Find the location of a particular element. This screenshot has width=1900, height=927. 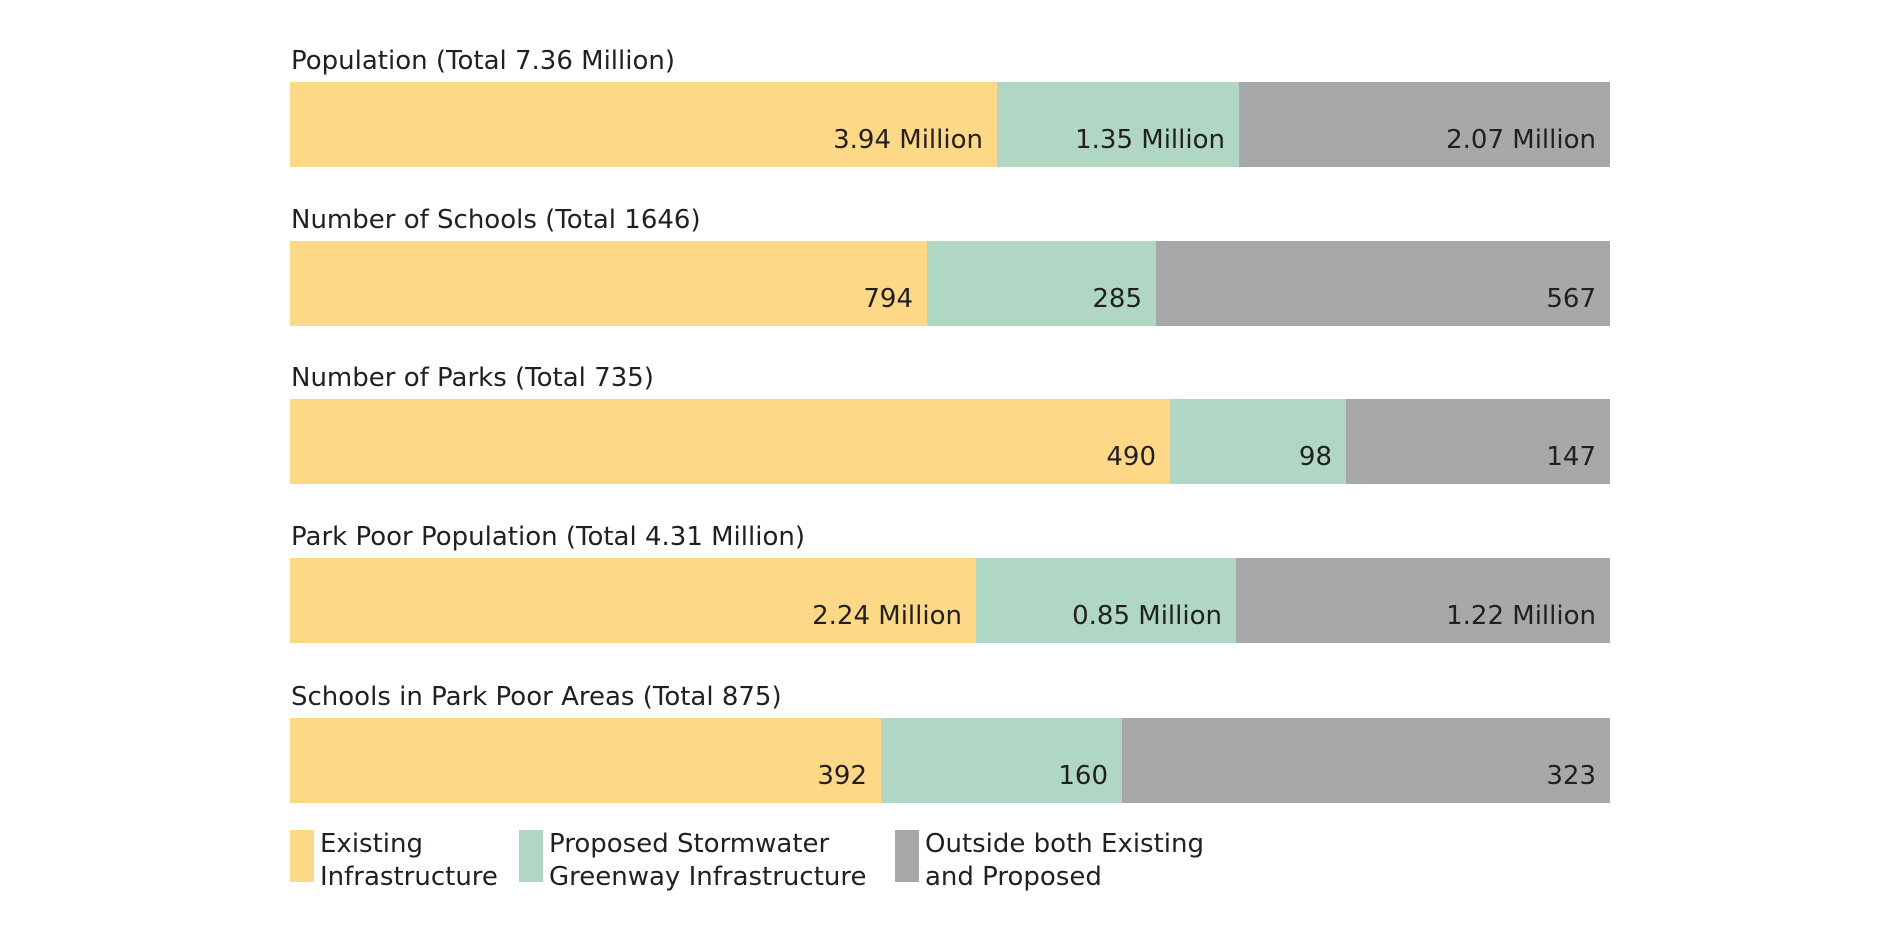

data-label-existing: 794 is located at coordinates (888, 299).